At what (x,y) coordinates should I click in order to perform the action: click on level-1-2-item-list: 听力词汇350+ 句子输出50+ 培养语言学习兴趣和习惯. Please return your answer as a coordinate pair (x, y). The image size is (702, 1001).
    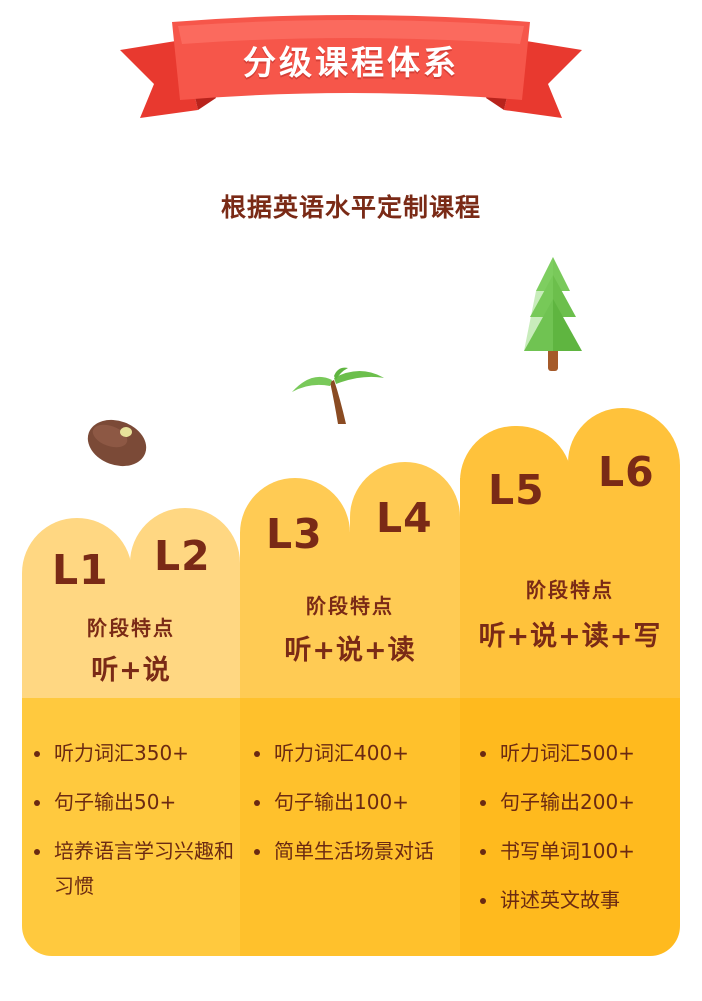
    Looking at the image, I should click on (134, 827).